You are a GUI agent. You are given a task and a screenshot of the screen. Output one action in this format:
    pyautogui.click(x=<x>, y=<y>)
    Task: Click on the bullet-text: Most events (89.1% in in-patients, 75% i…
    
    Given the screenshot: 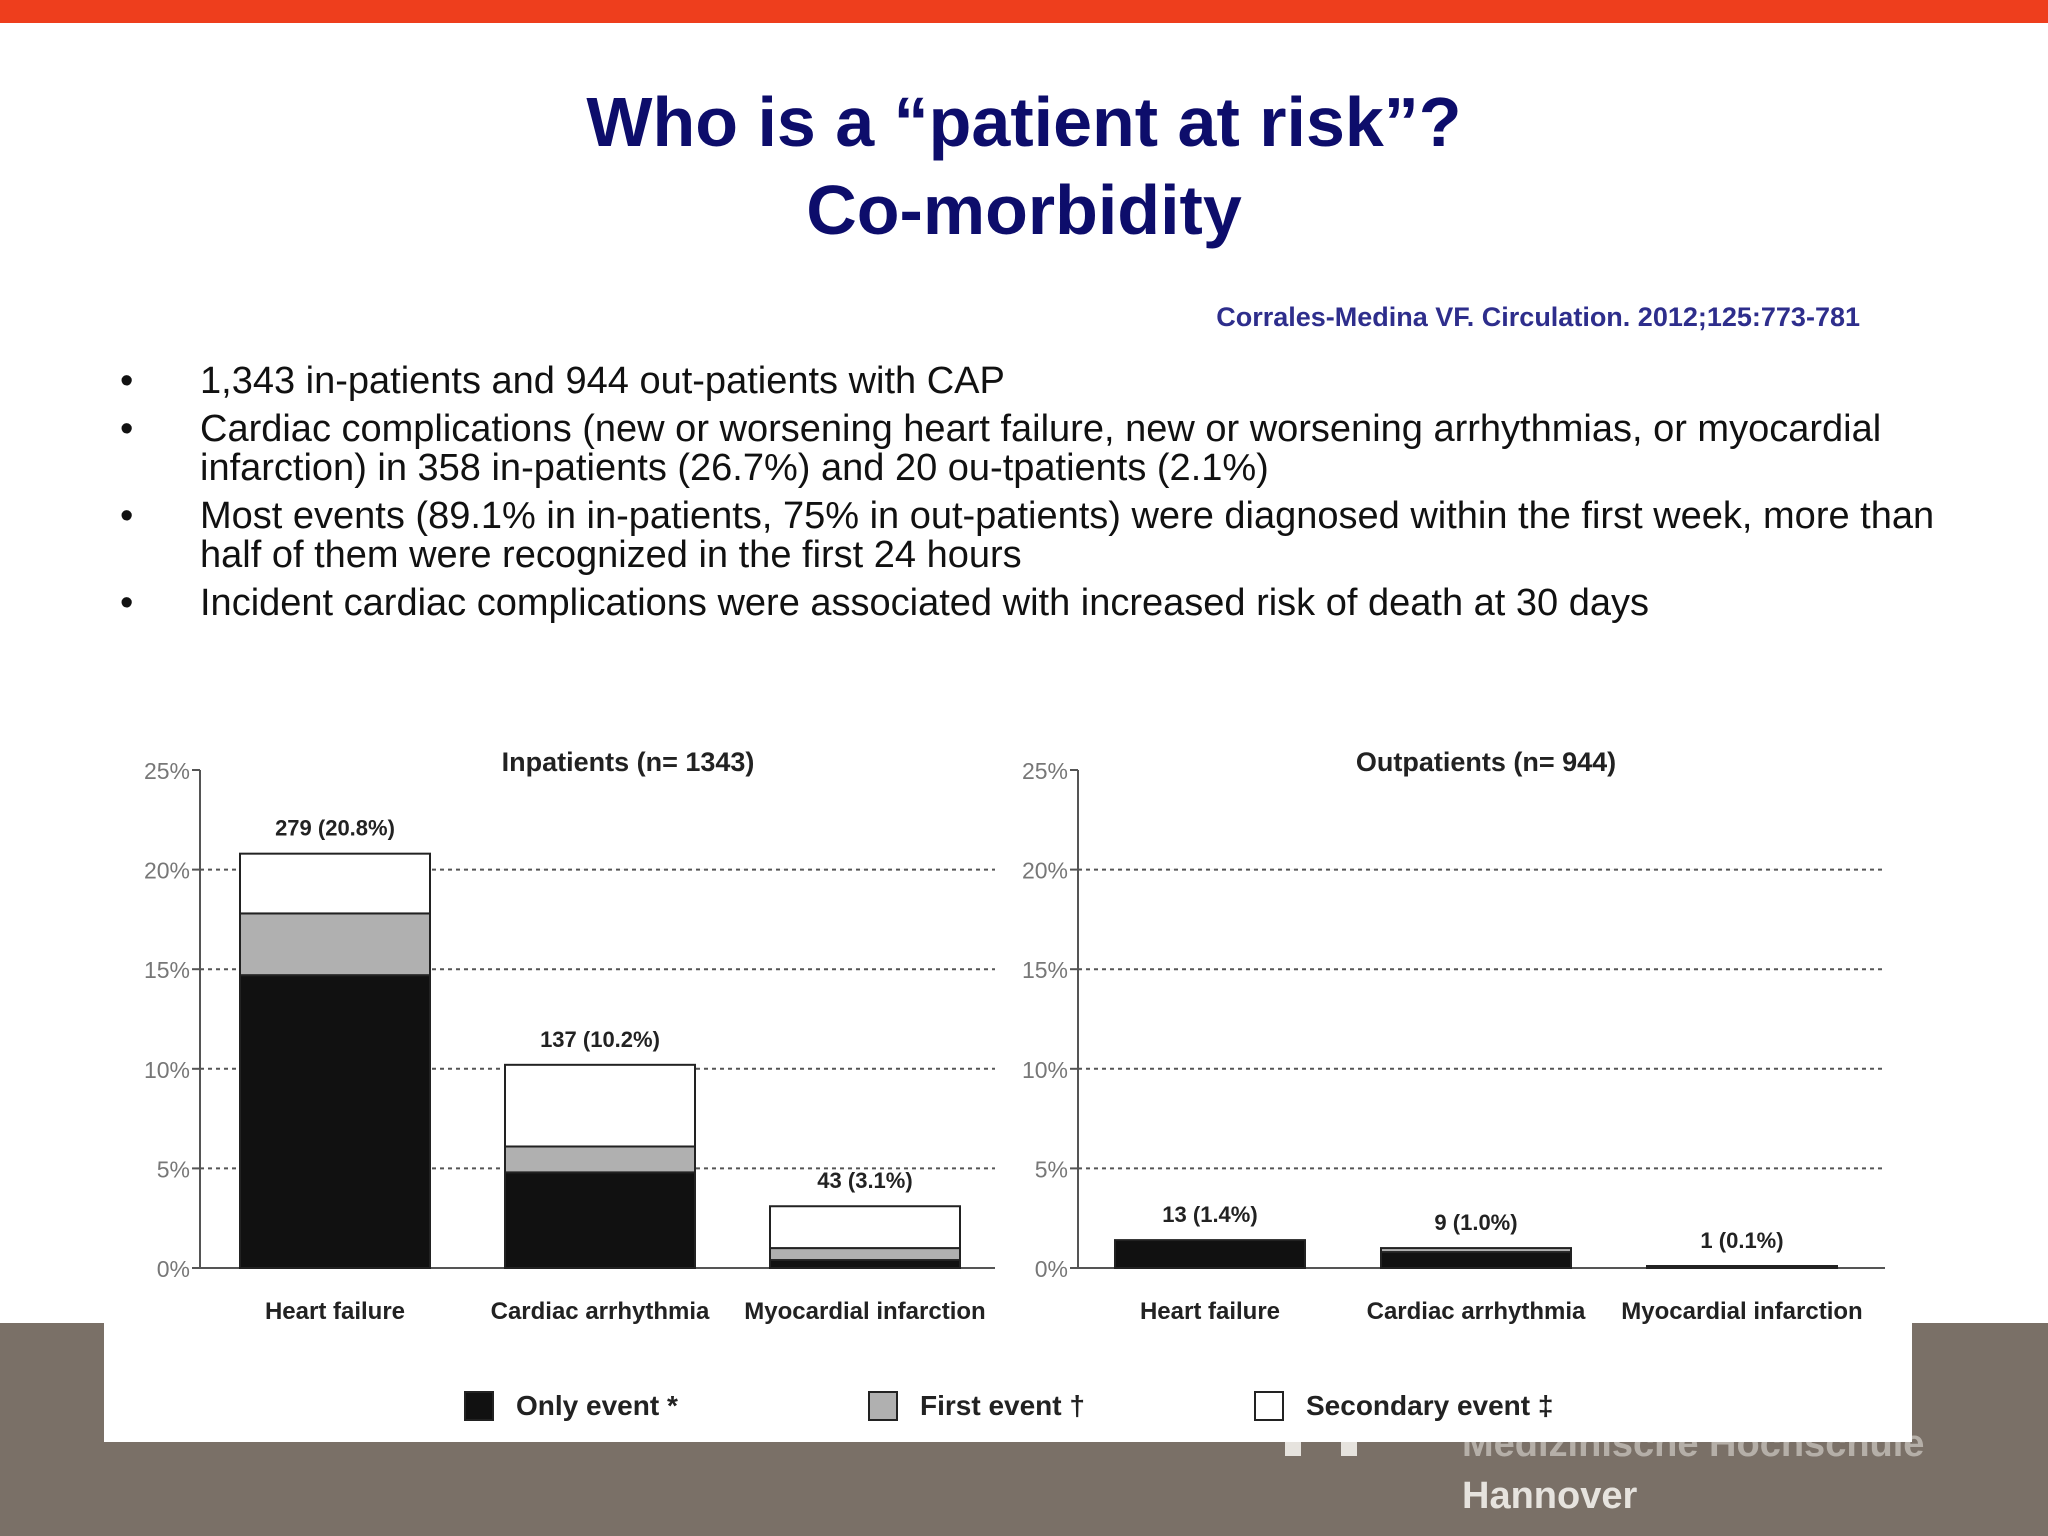 What is the action you would take?
    pyautogui.click(x=1067, y=535)
    